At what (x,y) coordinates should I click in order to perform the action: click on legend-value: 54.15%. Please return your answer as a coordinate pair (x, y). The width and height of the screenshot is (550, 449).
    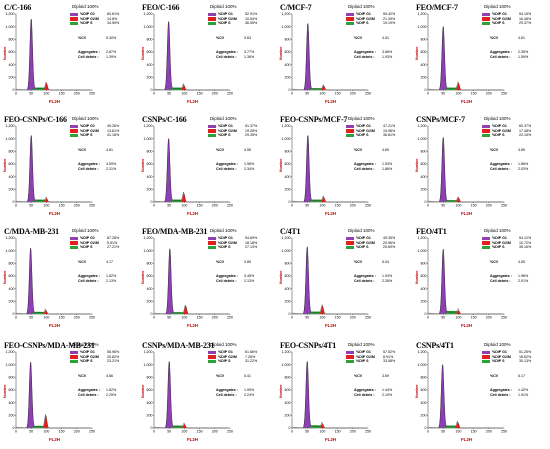
    Looking at the image, I should click on (525, 14).